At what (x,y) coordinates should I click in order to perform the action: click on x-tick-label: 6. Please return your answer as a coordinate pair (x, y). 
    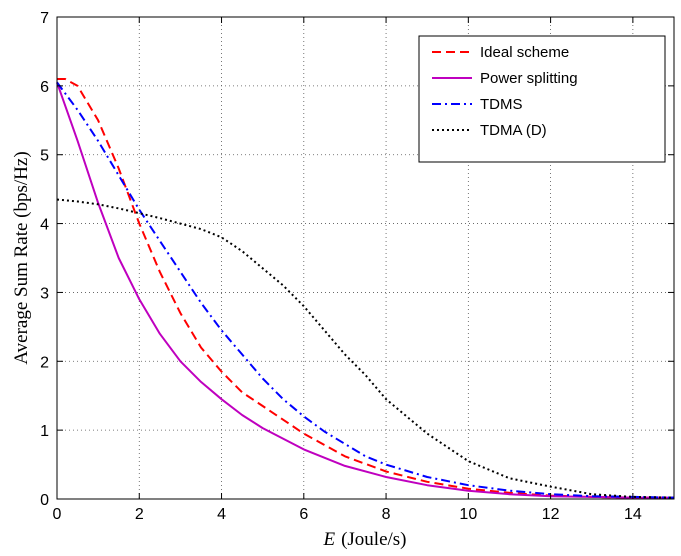
    Looking at the image, I should click on (303, 514).